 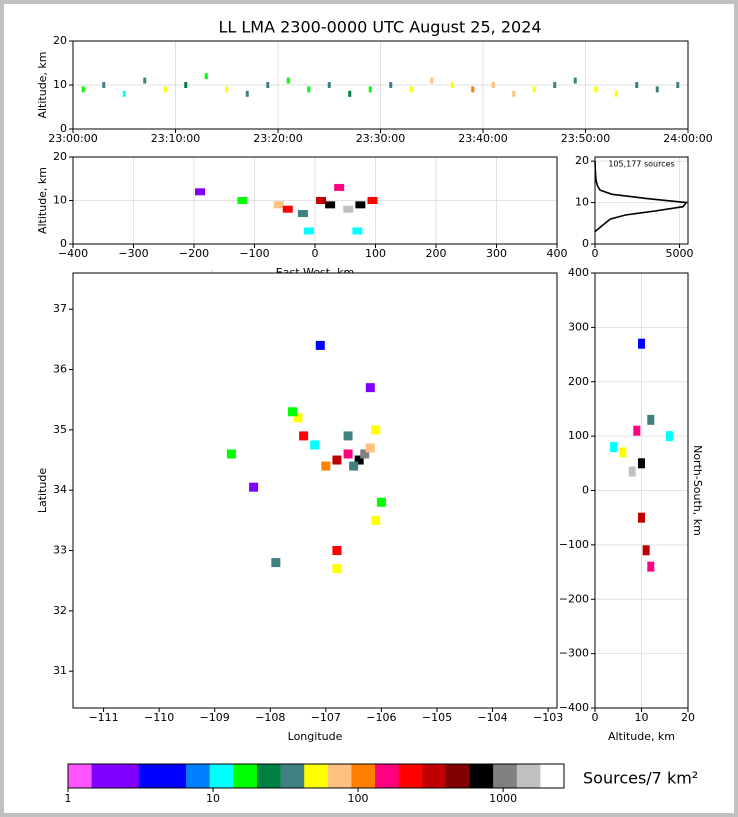 What do you see at coordinates (215, 717) in the screenshot?
I see `x-tick-label: −109` at bounding box center [215, 717].